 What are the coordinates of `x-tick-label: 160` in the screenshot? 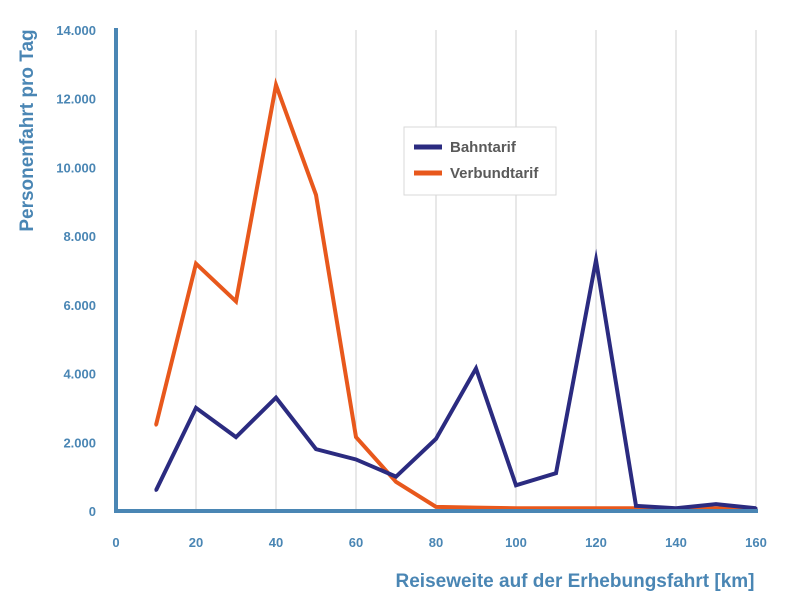 It's located at (756, 542).